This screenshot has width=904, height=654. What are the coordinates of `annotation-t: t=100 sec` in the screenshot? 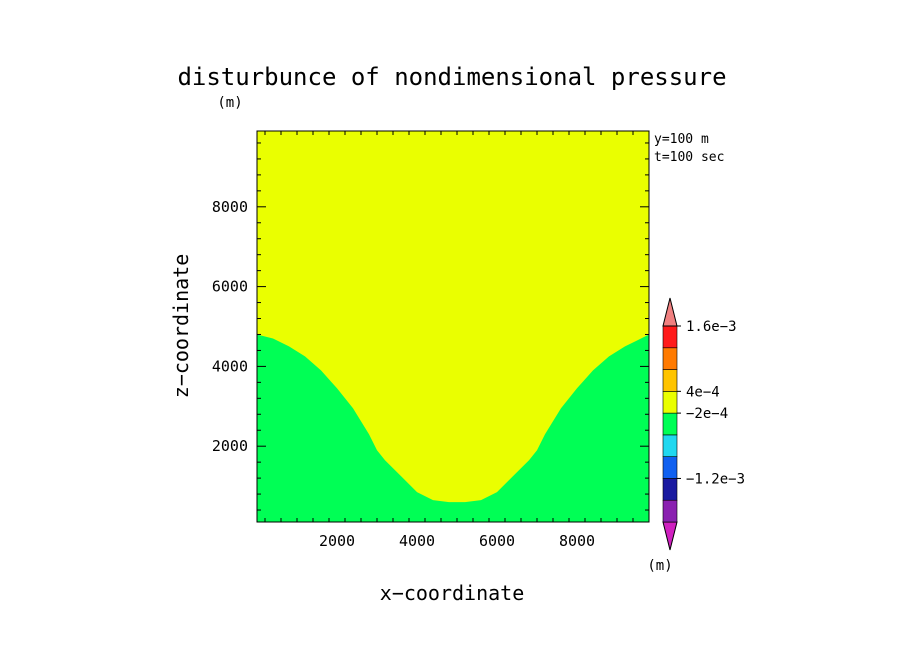 It's located at (689, 157).